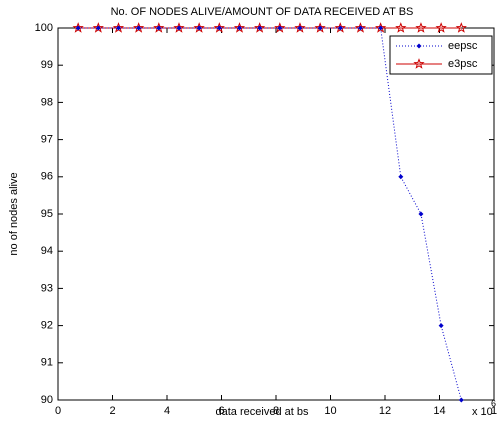 This screenshot has width=498, height=423. I want to click on x-multiplier: x 10, so click(482, 412).